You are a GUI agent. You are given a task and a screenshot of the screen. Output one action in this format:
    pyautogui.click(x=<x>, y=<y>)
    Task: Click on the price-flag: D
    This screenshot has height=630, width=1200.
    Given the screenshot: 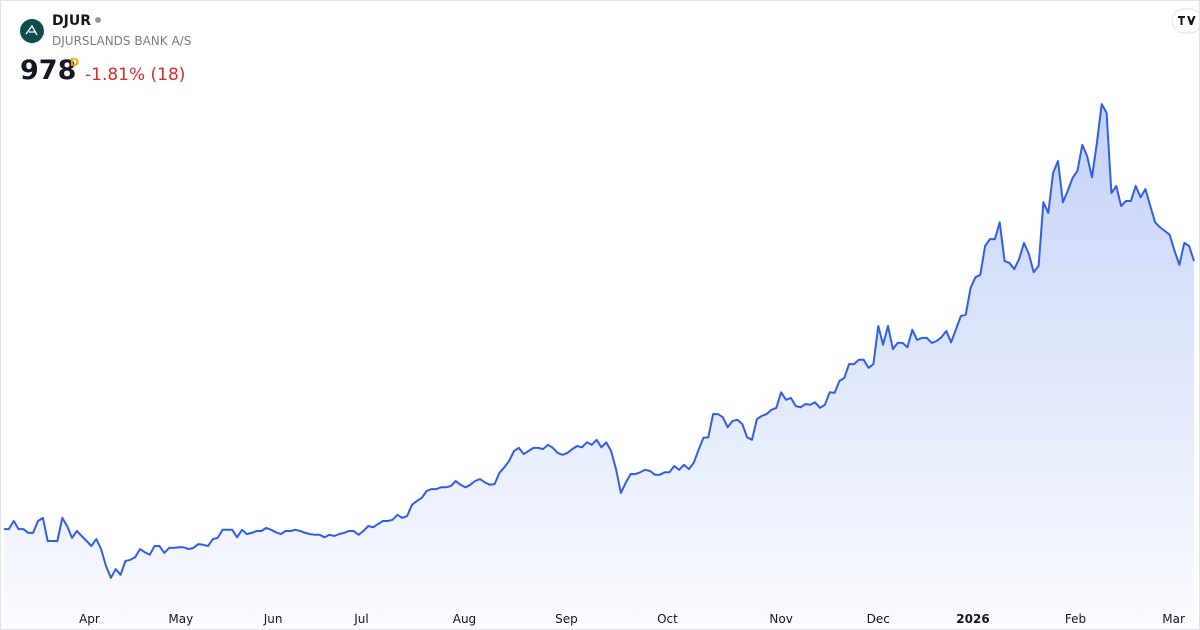 What is the action you would take?
    pyautogui.click(x=75, y=62)
    